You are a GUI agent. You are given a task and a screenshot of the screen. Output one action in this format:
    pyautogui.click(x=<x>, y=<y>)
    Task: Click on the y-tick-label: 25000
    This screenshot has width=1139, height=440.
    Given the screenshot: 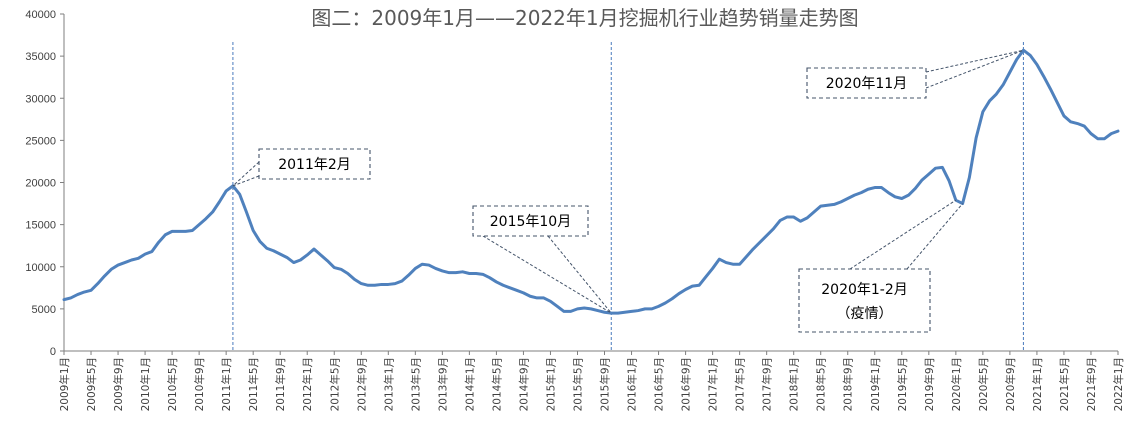 What is the action you would take?
    pyautogui.click(x=40, y=141)
    